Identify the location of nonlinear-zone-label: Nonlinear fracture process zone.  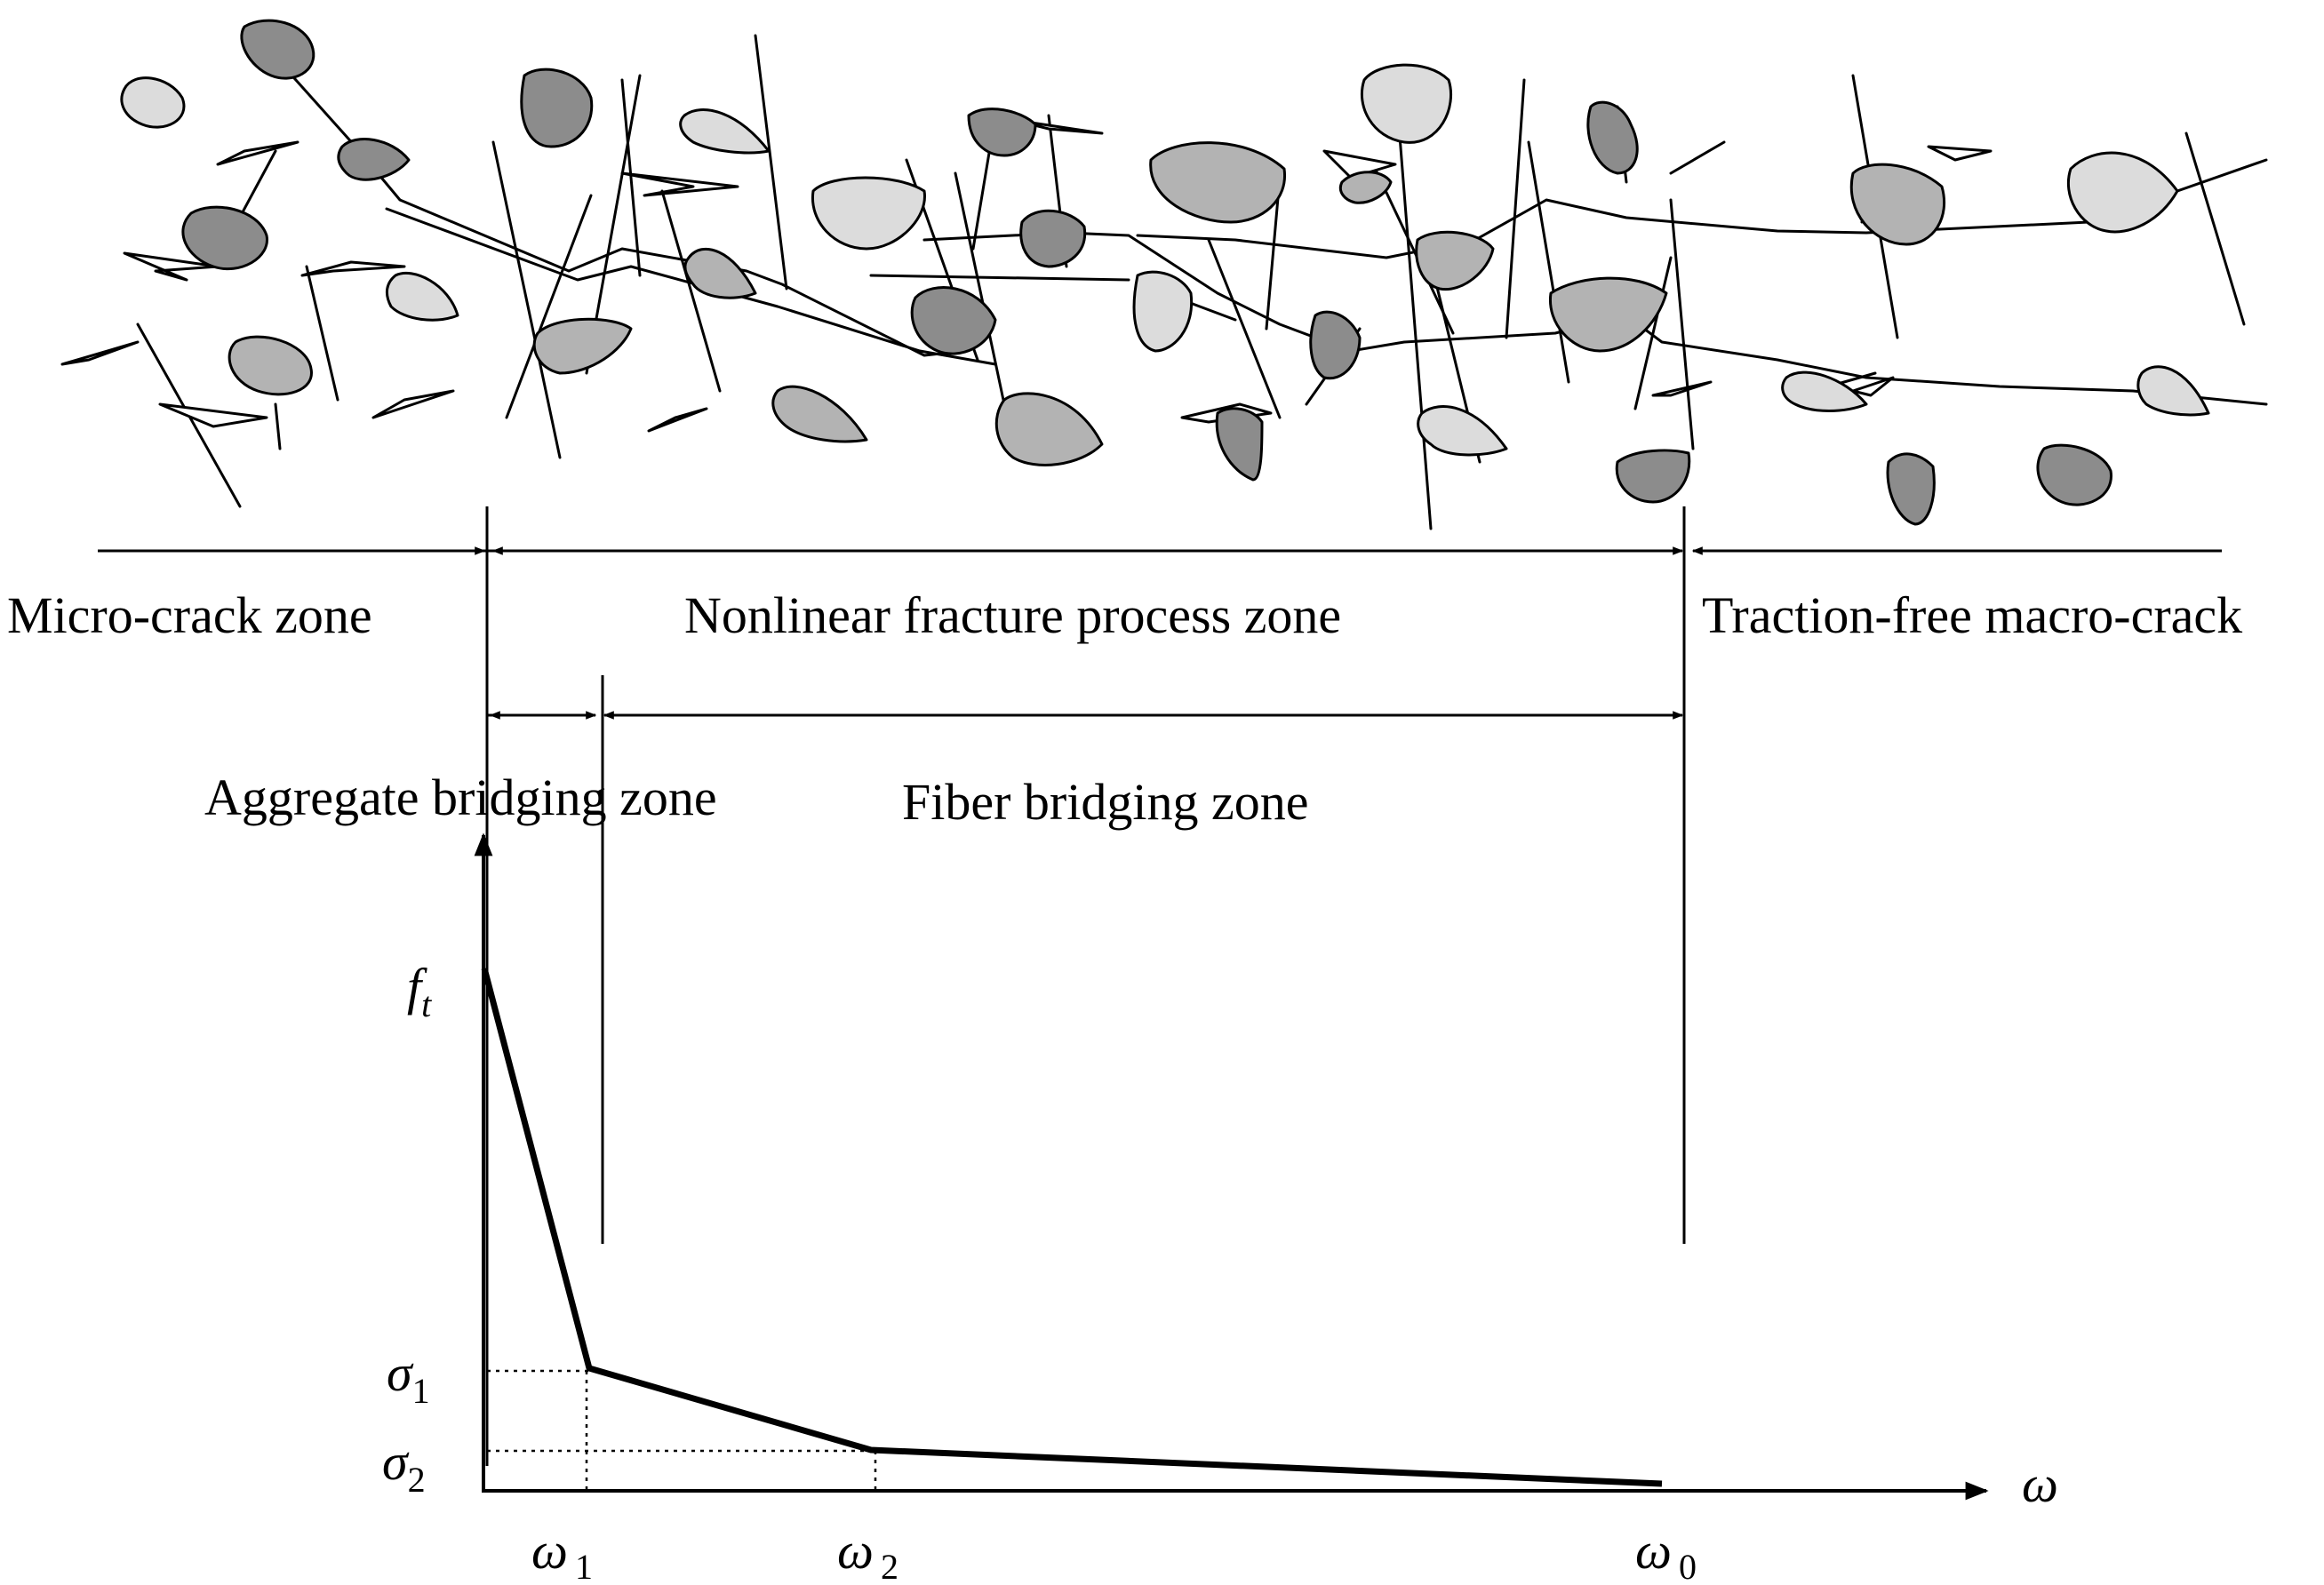
(1012, 615).